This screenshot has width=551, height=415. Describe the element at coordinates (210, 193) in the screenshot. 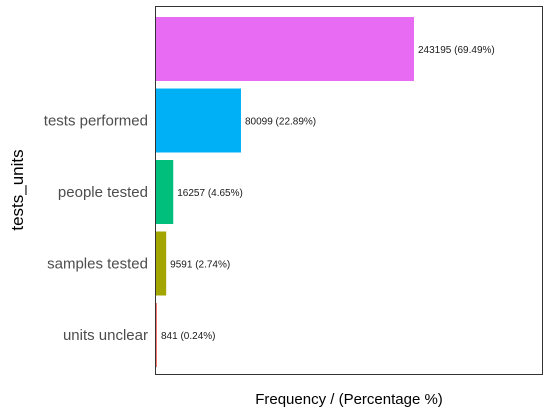

I see `bar-value-label: 16257 (4.65%)` at that location.